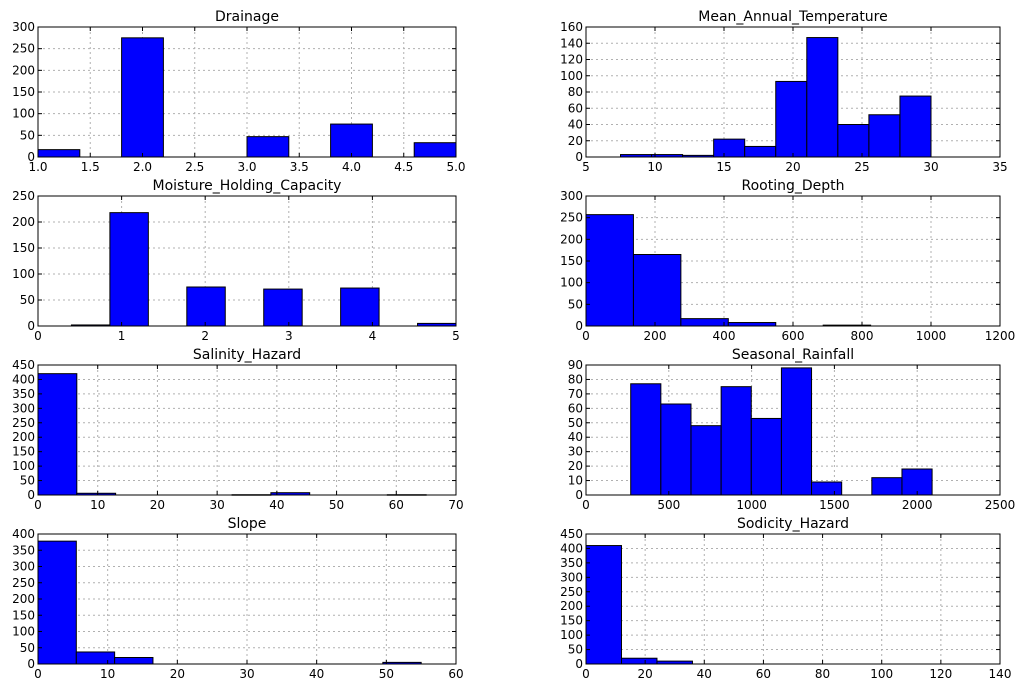  I want to click on x-tick-label: 1500, so click(834, 505).